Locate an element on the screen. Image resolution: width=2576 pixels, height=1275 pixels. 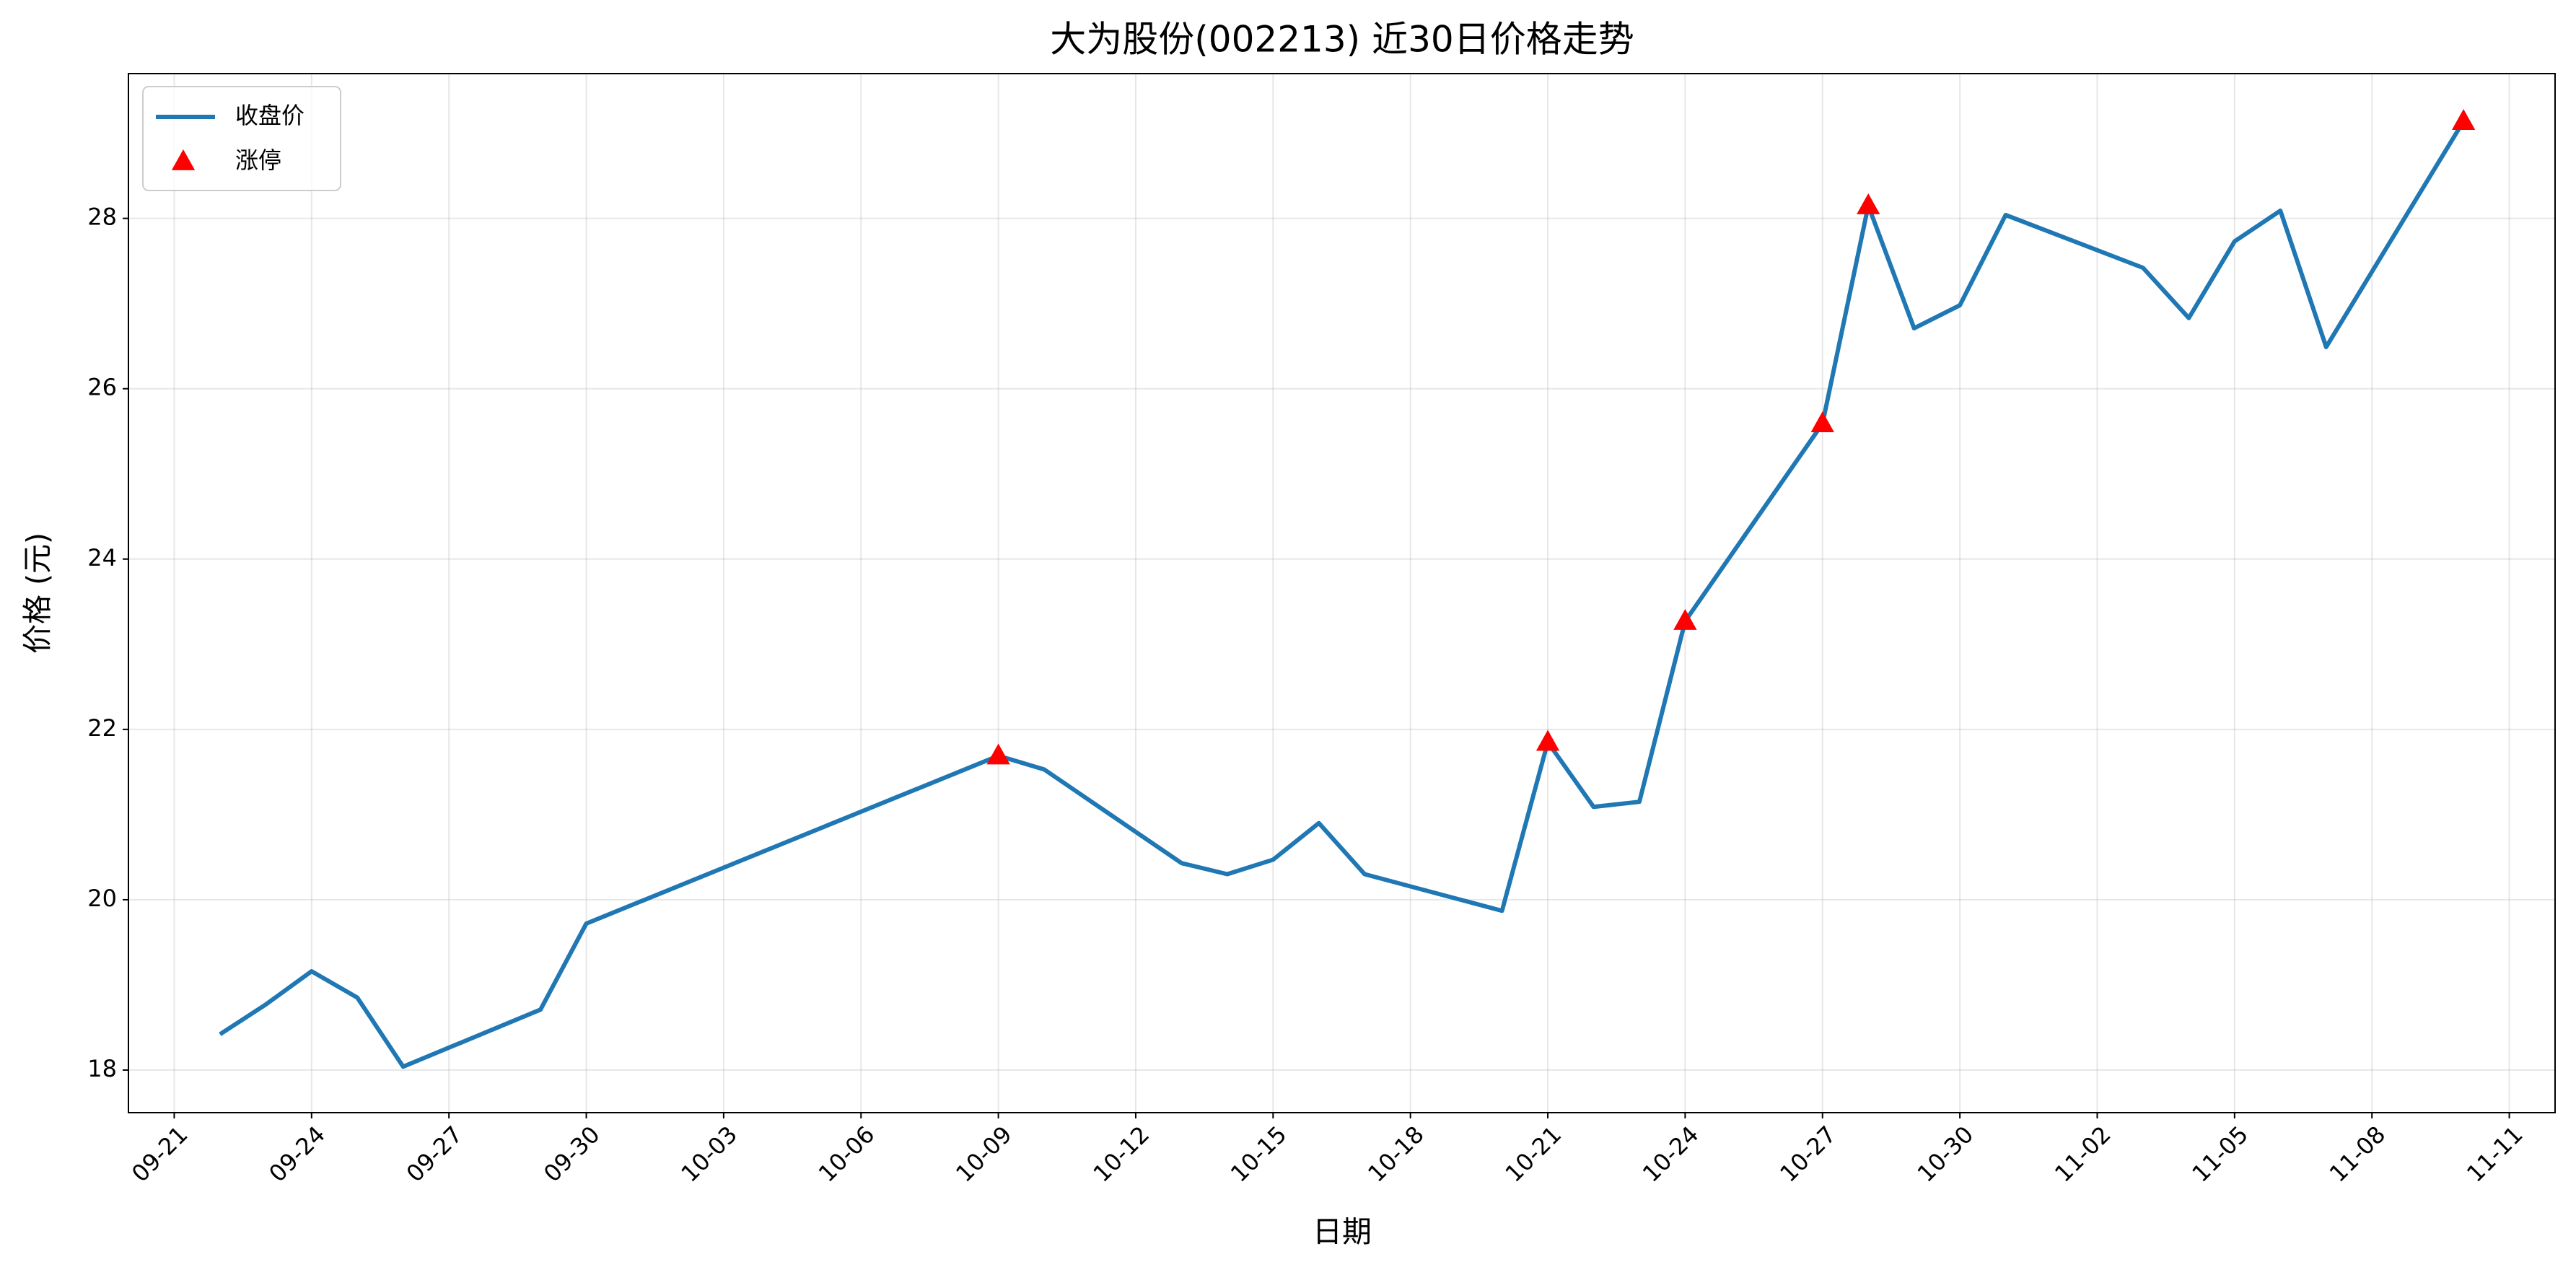
y-tick-label: 18 is located at coordinates (102, 1069).